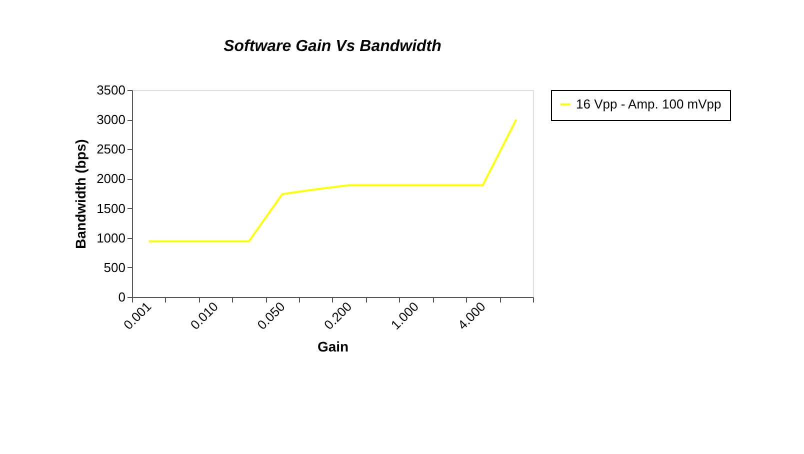 The image size is (804, 454). Describe the element at coordinates (111, 149) in the screenshot. I see `y-tick-label: 2500` at that location.